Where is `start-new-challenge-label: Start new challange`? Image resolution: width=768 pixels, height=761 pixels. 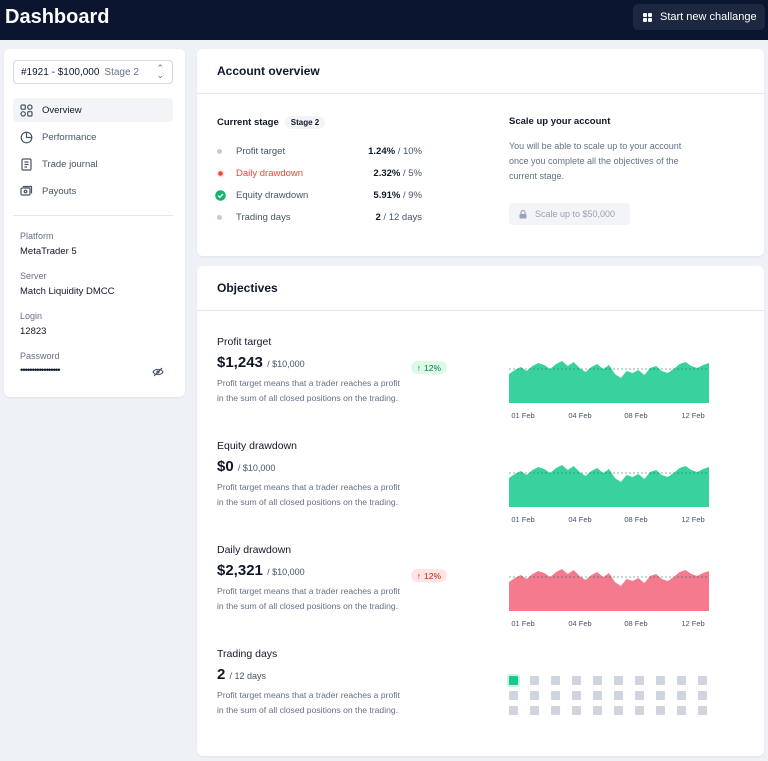
start-new-challenge-label: Start new challange is located at coordinates (708, 17).